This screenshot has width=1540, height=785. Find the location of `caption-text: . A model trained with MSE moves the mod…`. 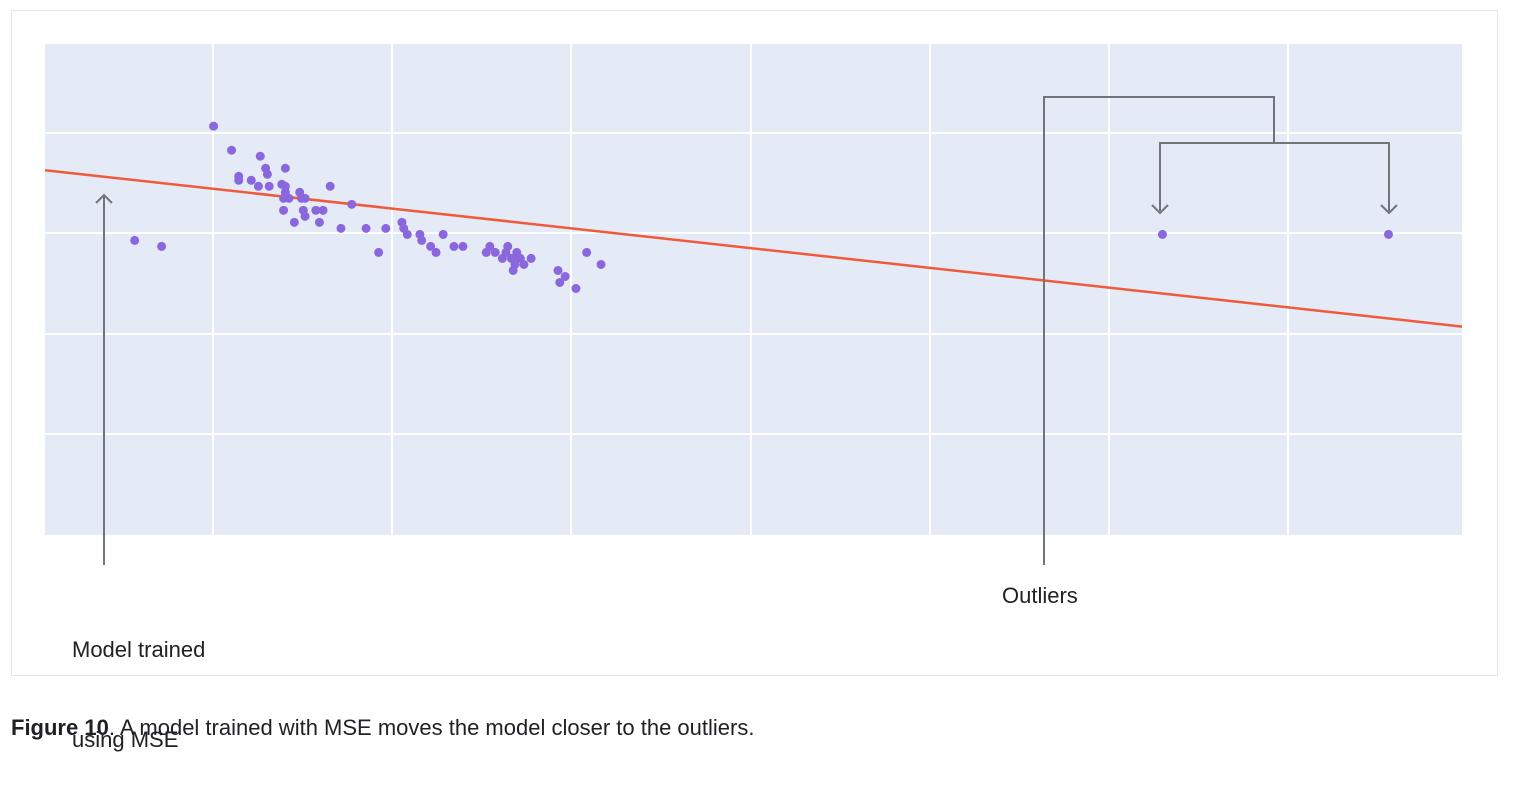

caption-text: . A model trained with MSE moves the mod… is located at coordinates (431, 727).